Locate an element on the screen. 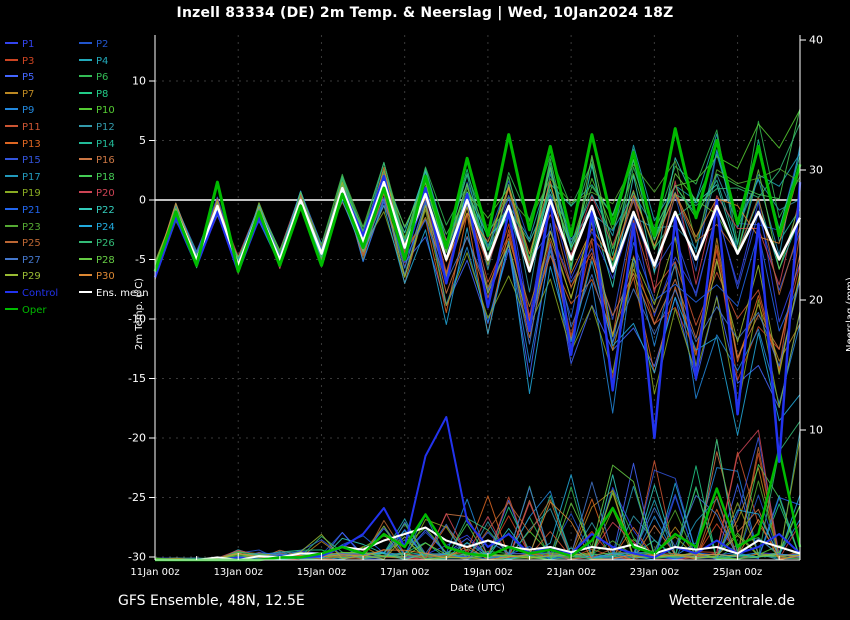  legend-item-p5: P5 is located at coordinates (42, 78).